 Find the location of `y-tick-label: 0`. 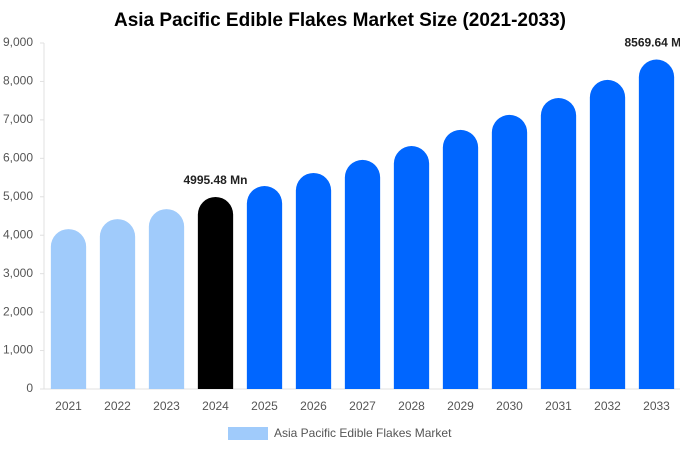

y-tick-label: 0 is located at coordinates (29, 388).